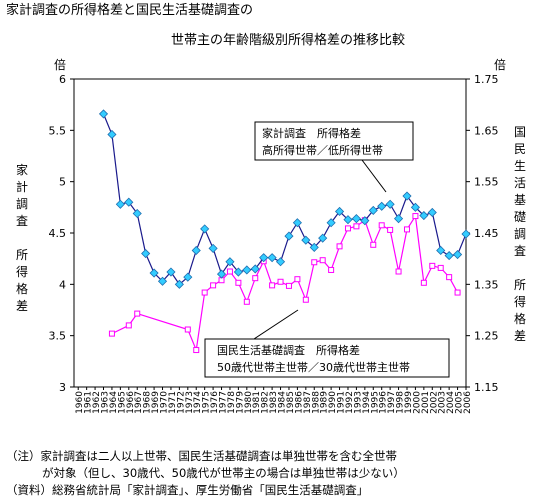  What do you see at coordinates (392, 402) in the screenshot?
I see `x-axis-tick-label: 1997` at bounding box center [392, 402].